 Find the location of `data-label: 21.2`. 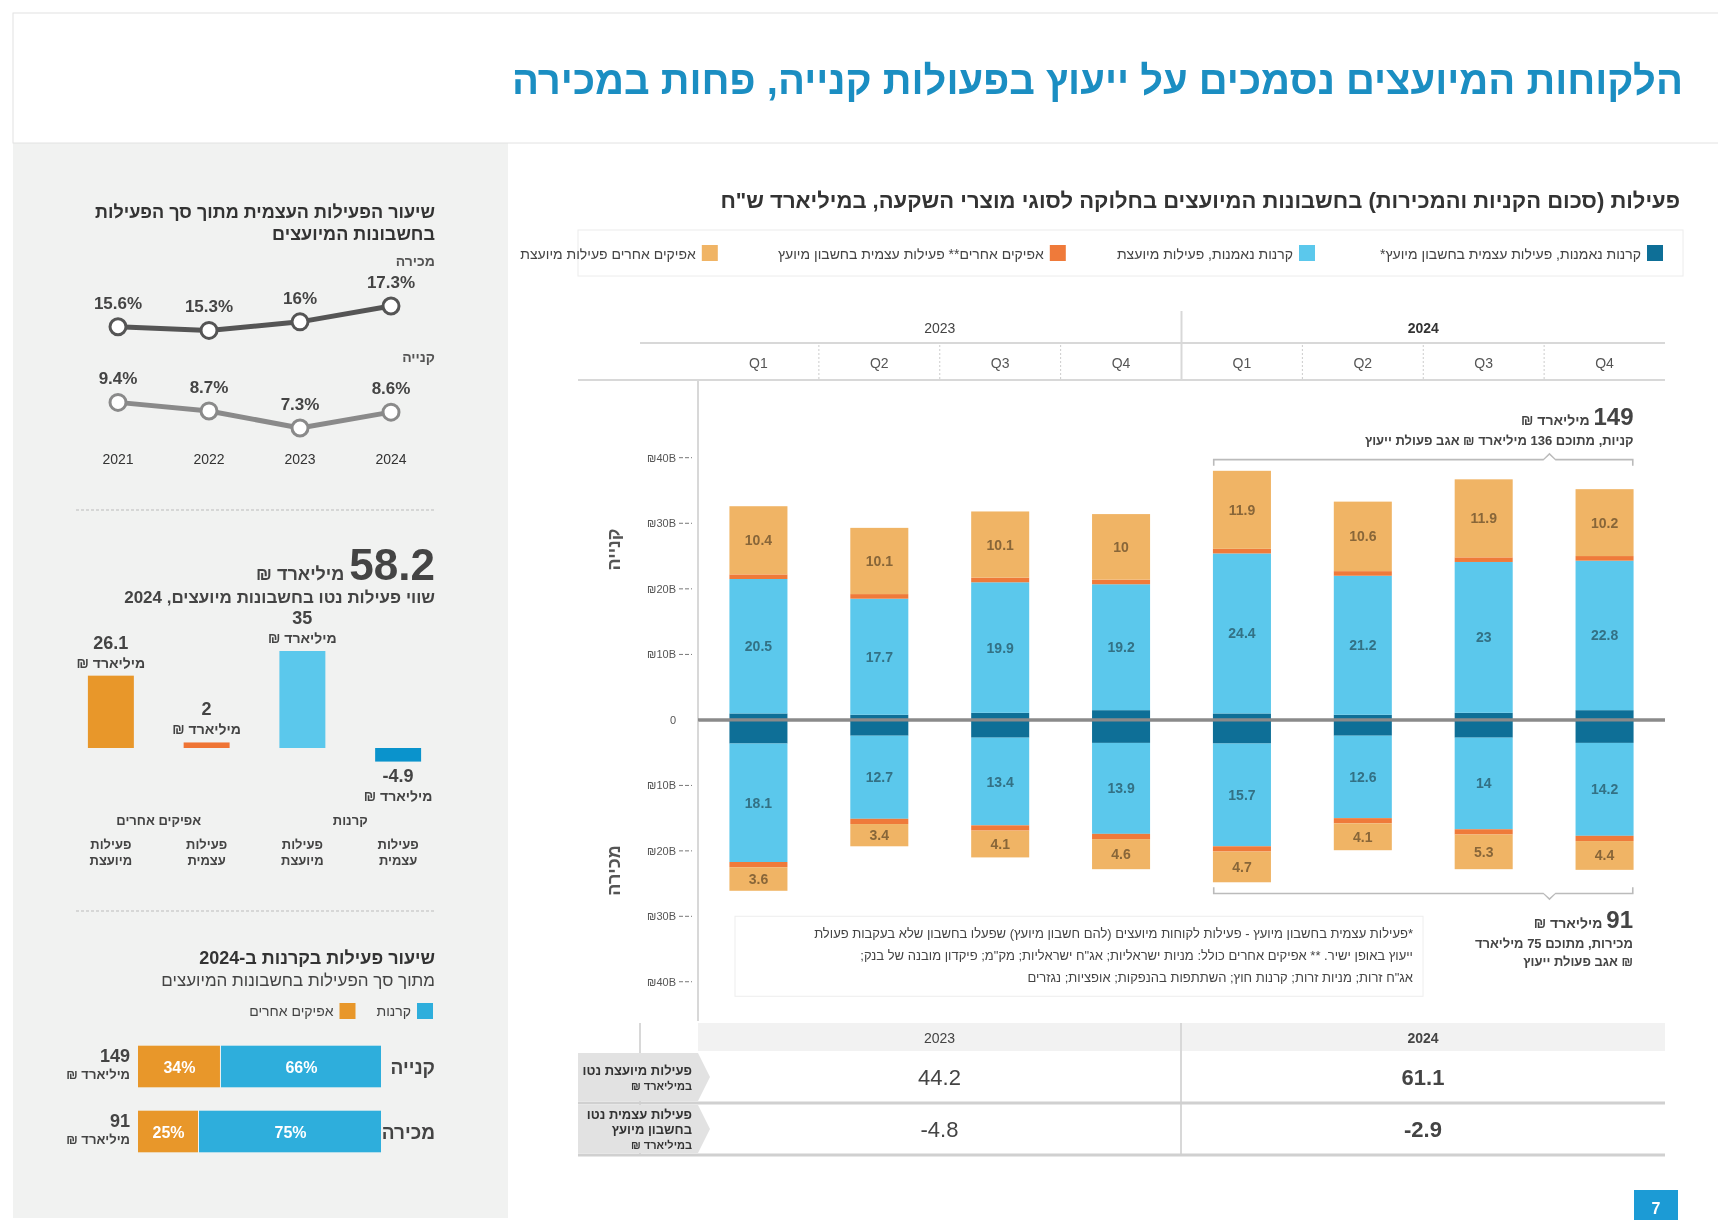

data-label: 21.2 is located at coordinates (1363, 645).